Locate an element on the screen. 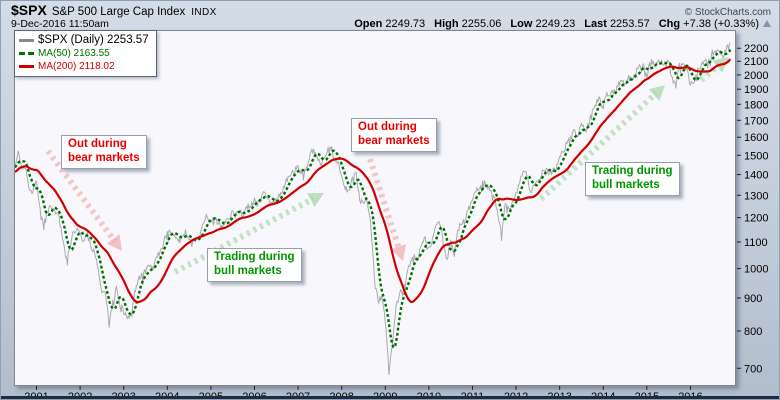  x-axis-label: 2008 is located at coordinates (341, 395).